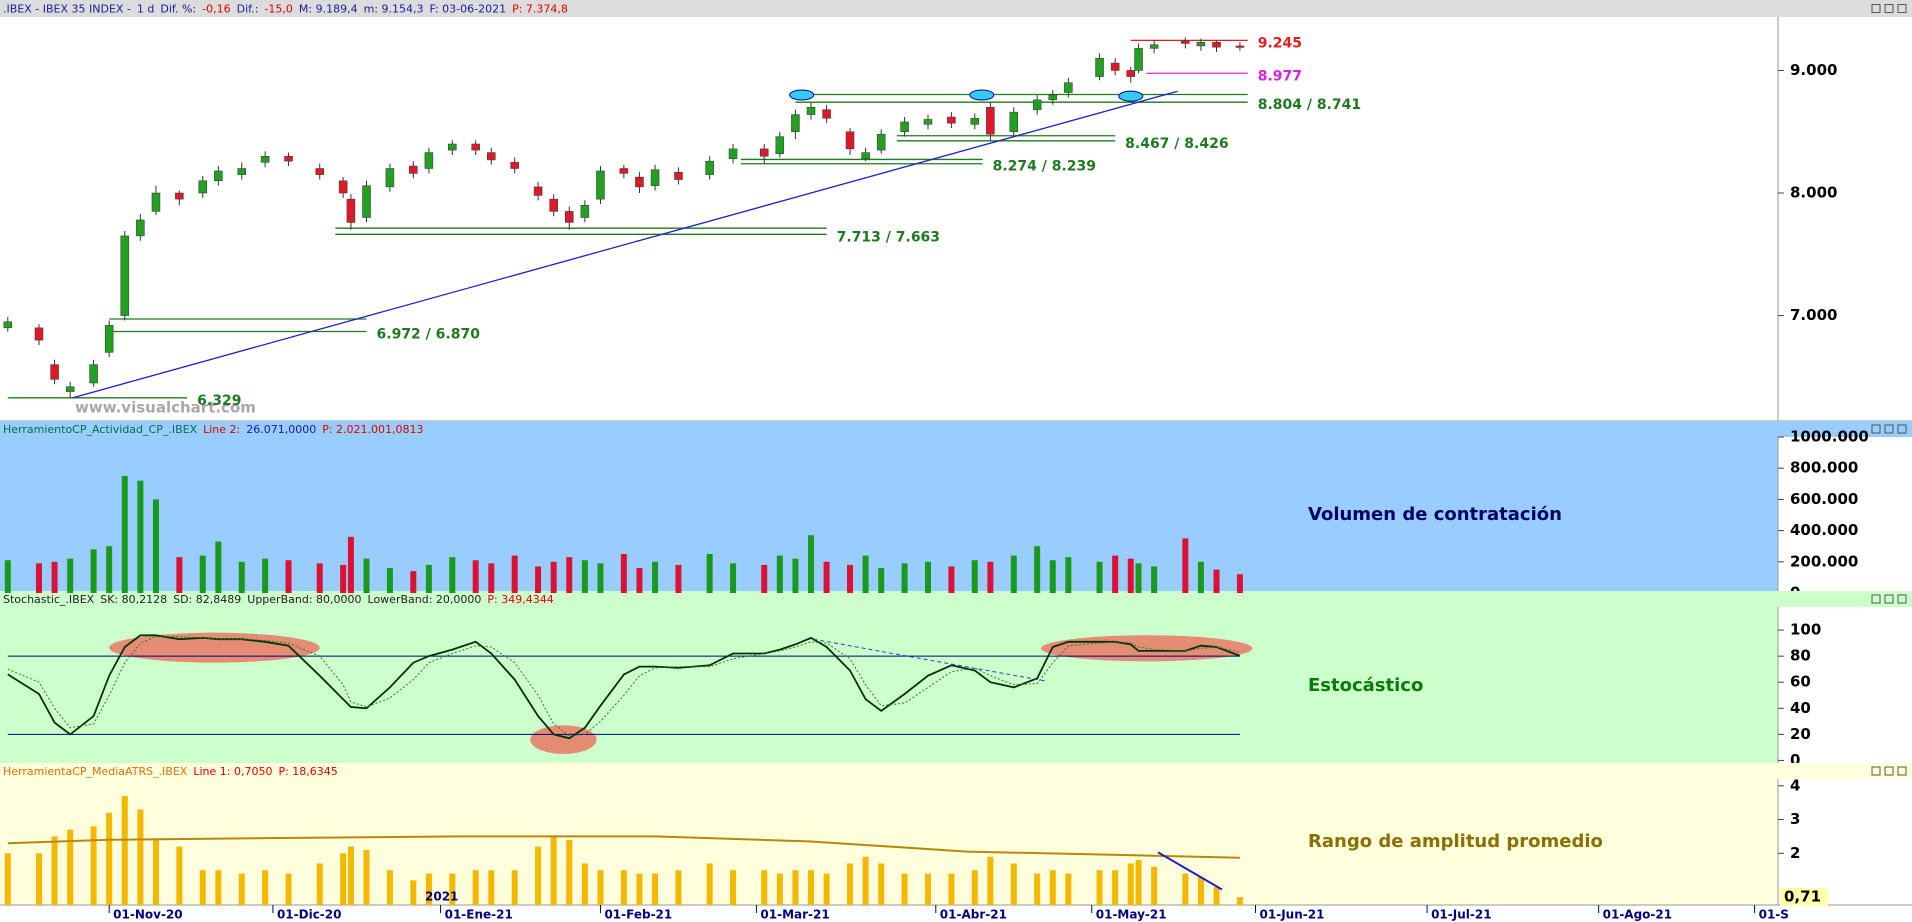 This screenshot has height=922, width=1912. I want to click on y-tick-label: 4, so click(1795, 785).